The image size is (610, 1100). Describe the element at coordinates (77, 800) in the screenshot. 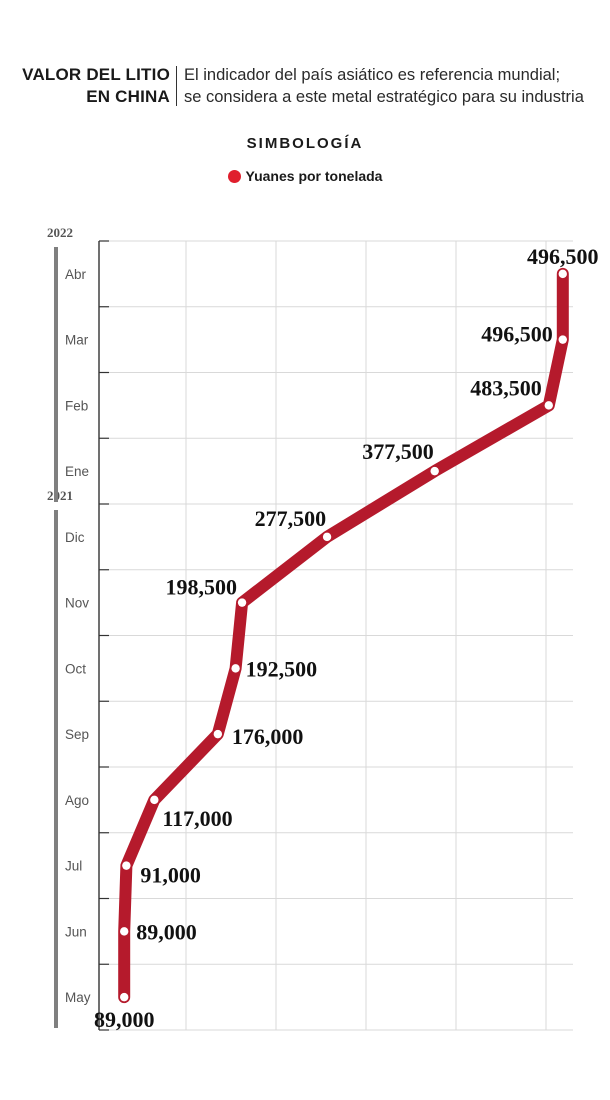

I see `month-label-ago: Ago` at that location.